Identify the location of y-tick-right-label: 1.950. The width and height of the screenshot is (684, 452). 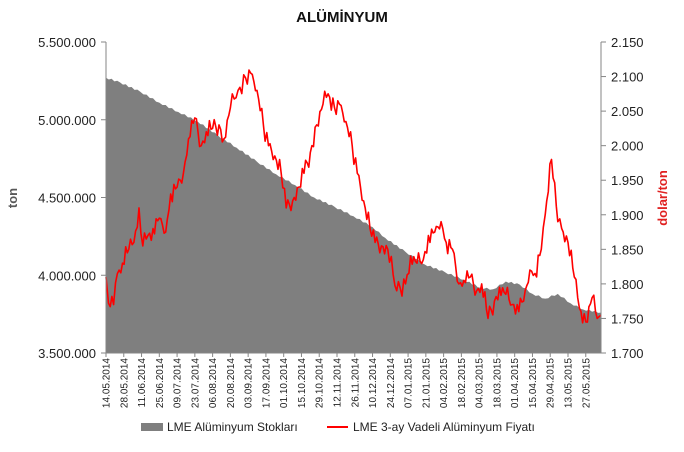
(627, 180).